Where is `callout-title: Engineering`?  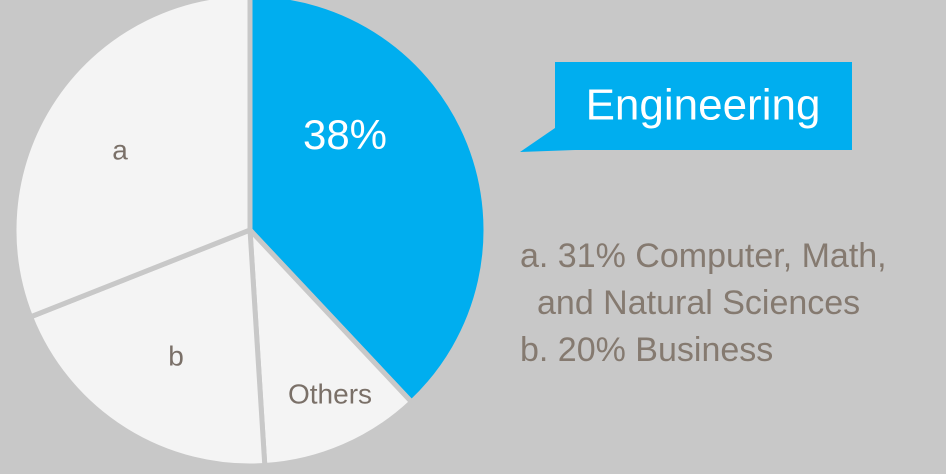 callout-title: Engineering is located at coordinates (703, 105).